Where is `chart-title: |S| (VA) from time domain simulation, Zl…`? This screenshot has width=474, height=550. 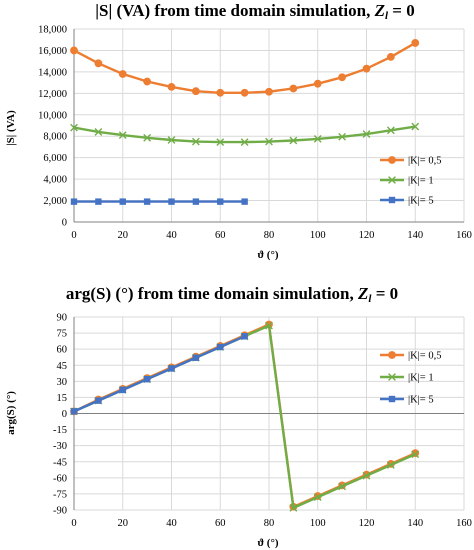 chart-title: |S| (VA) from time domain simulation, Zl… is located at coordinates (254, 11).